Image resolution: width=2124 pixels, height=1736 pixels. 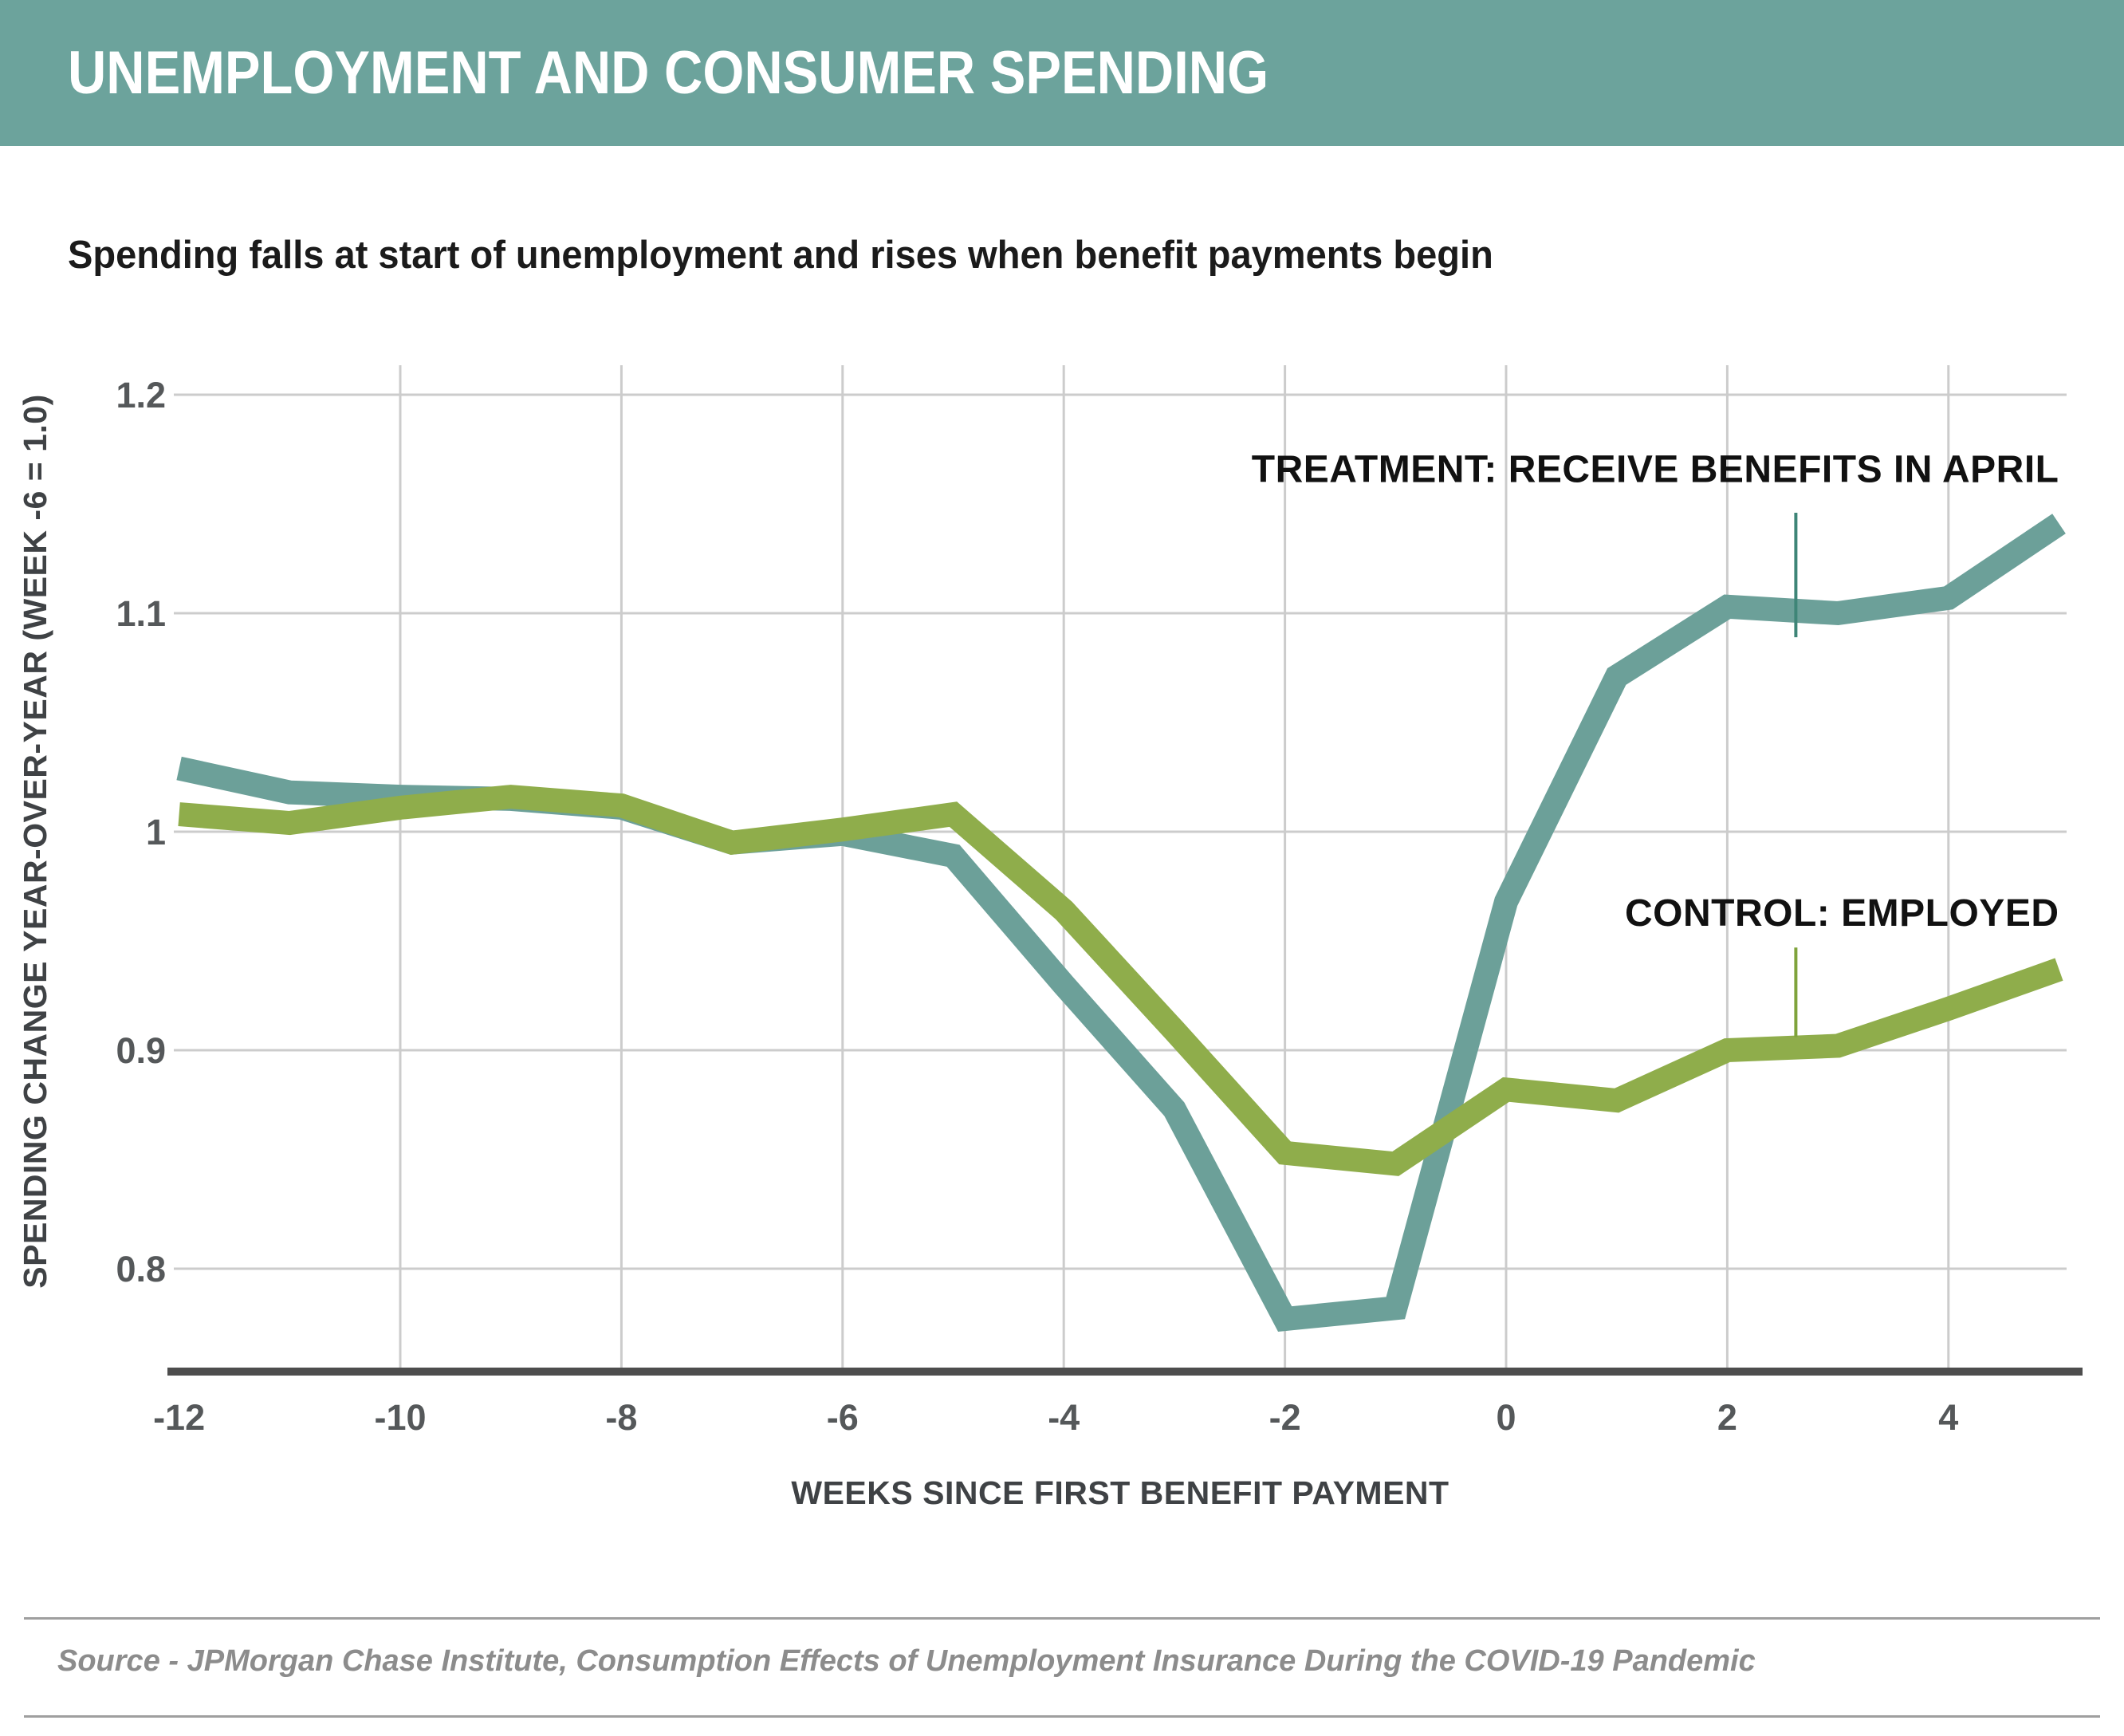 I want to click on header-banner: UNEMPLOYMENT AND CONSUMER SPENDING, so click(x=1062, y=73).